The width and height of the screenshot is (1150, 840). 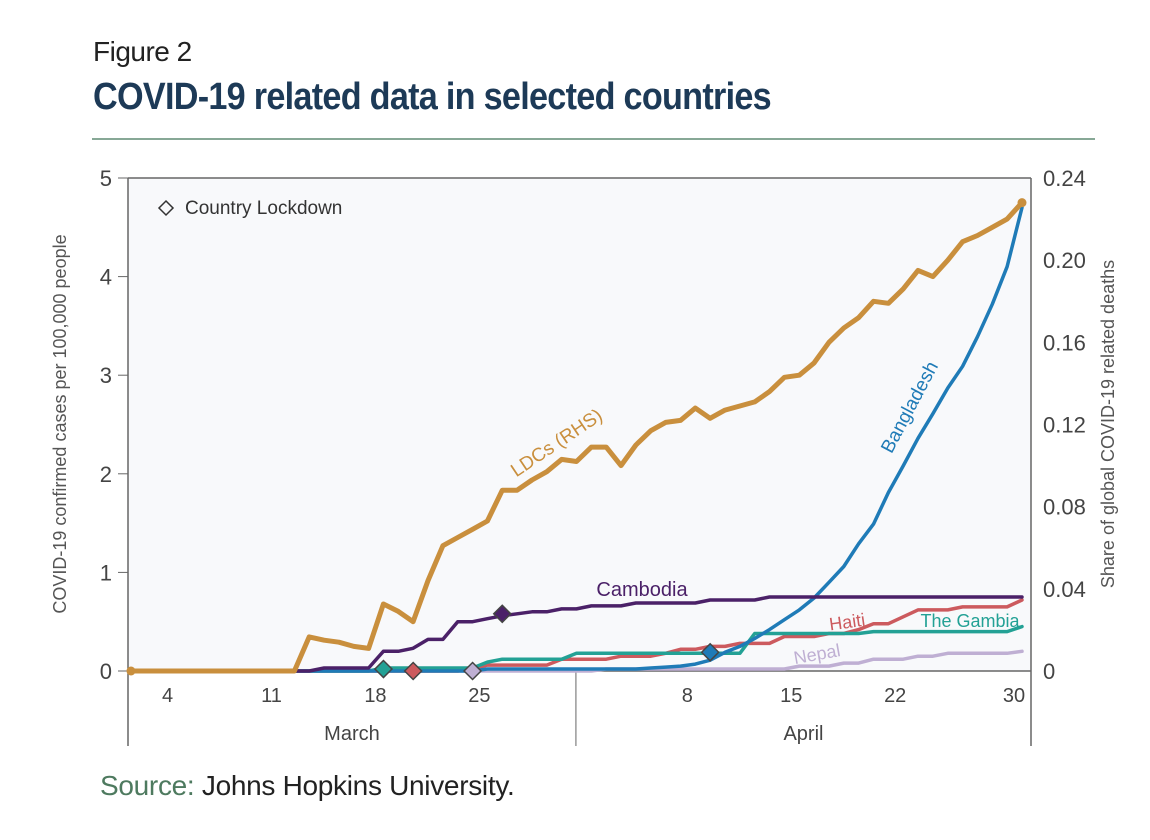 What do you see at coordinates (106, 277) in the screenshot?
I see `y-tick-label: 4` at bounding box center [106, 277].